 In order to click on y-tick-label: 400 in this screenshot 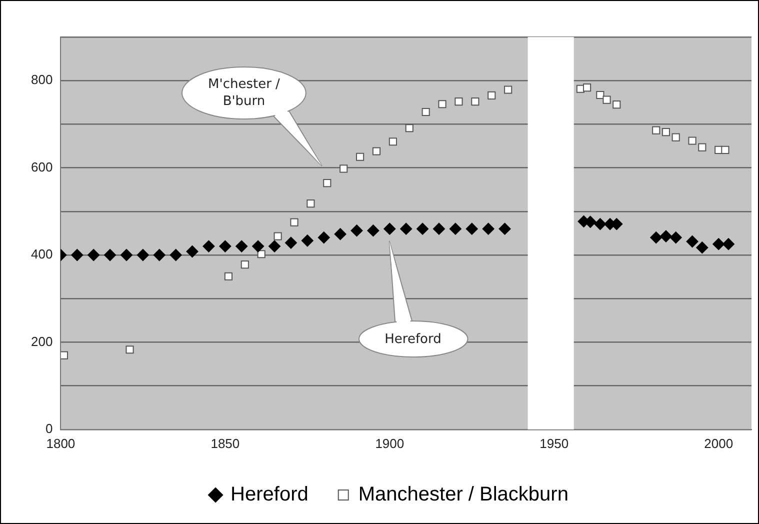, I will do `click(41, 254)`.